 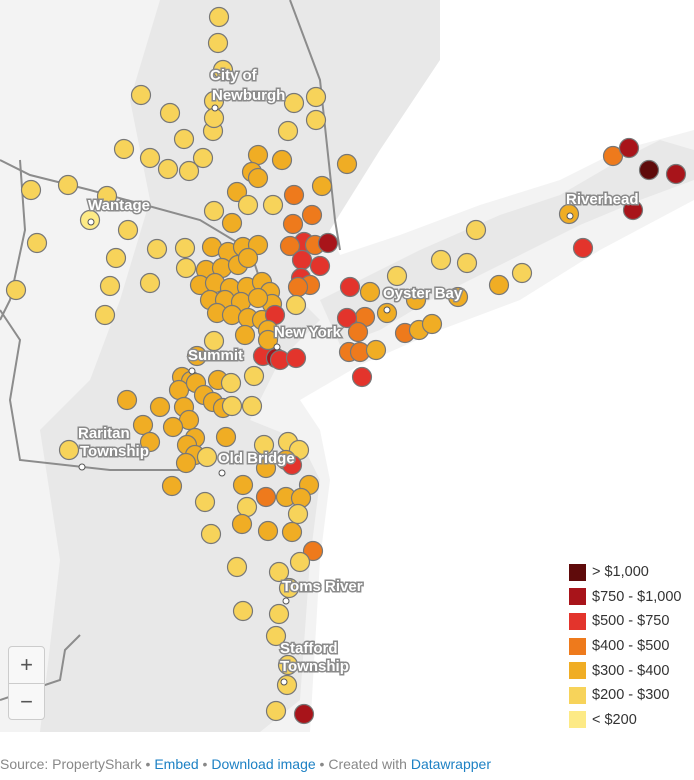 I want to click on zoom-in-button: +, so click(x=26, y=664).